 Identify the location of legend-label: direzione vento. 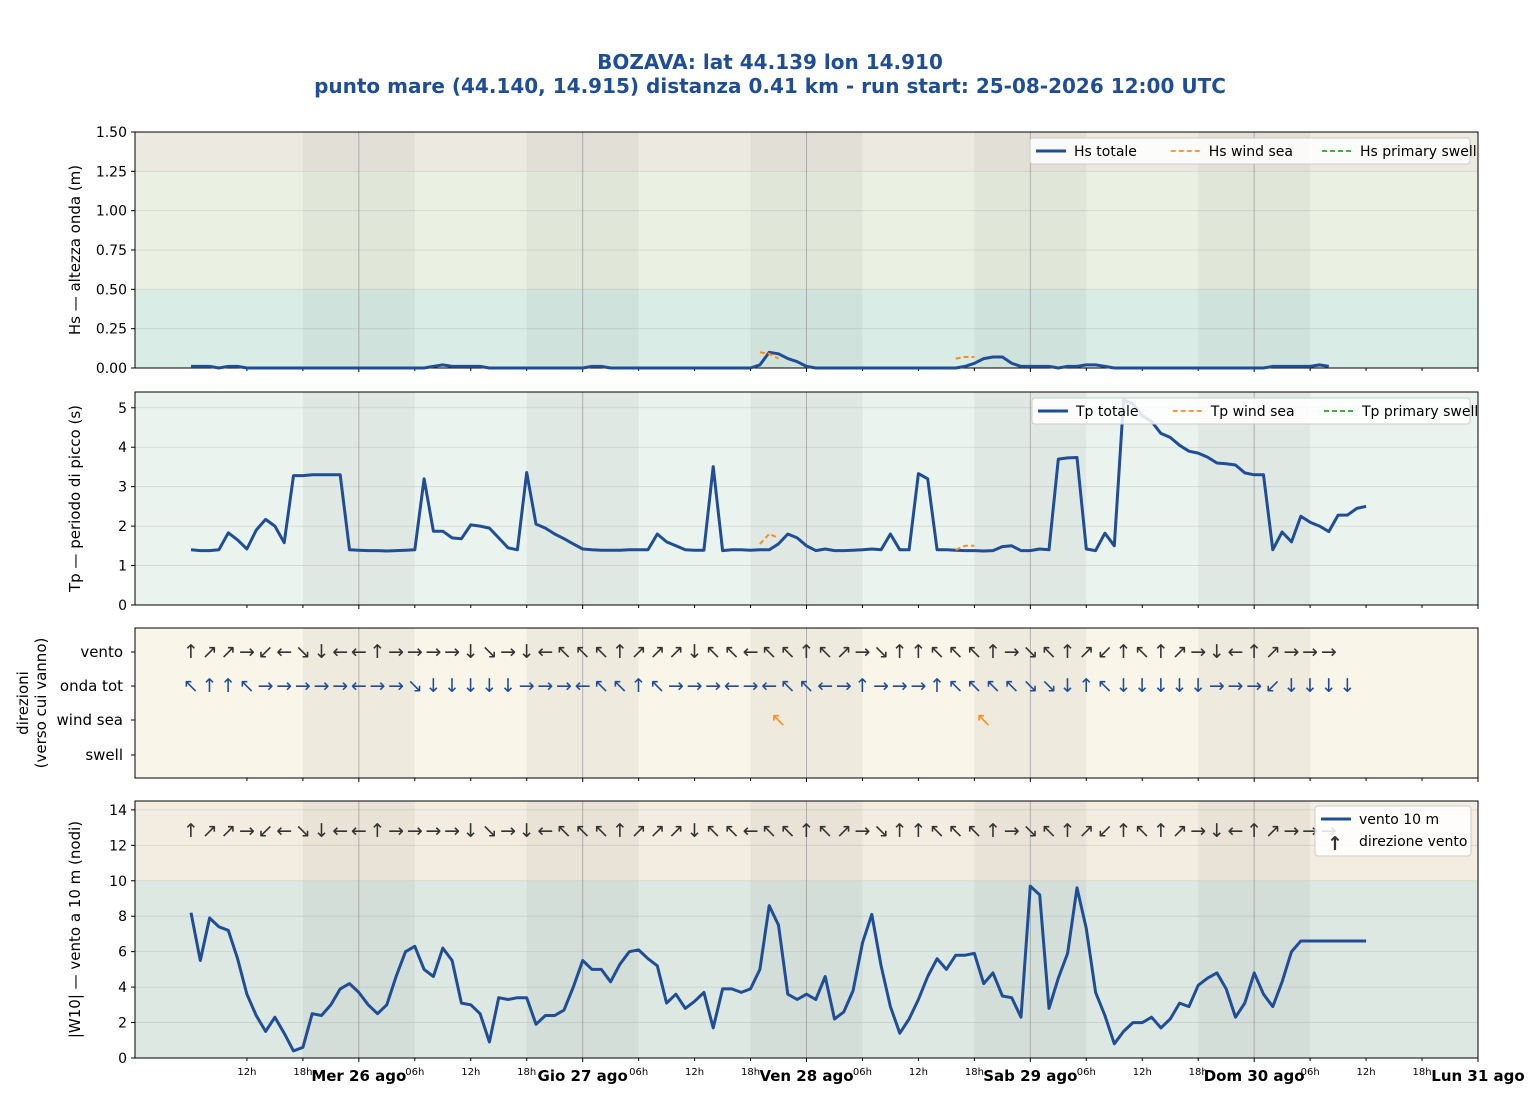
(1413, 842).